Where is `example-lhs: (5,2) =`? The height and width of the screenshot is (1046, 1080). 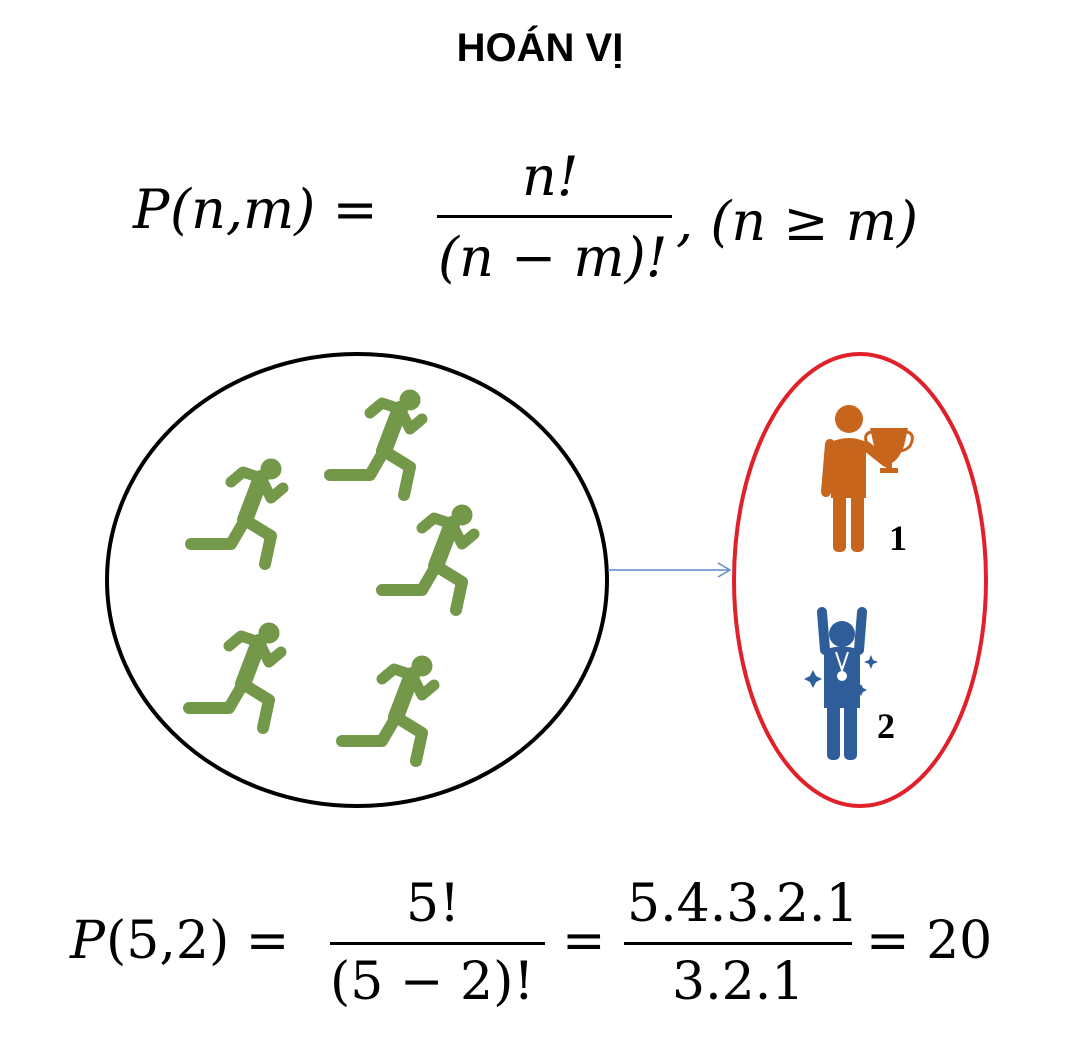
example-lhs: (5,2) = is located at coordinates (198, 941).